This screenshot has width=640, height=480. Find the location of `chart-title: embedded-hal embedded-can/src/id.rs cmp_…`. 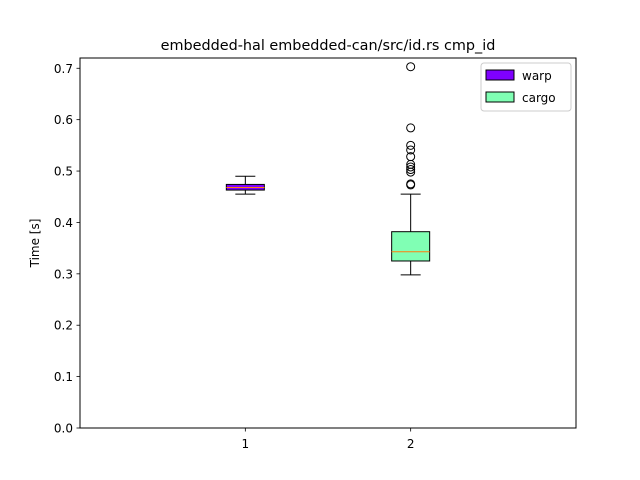

chart-title: embedded-hal embedded-can/src/id.rs cmp_… is located at coordinates (328, 46).